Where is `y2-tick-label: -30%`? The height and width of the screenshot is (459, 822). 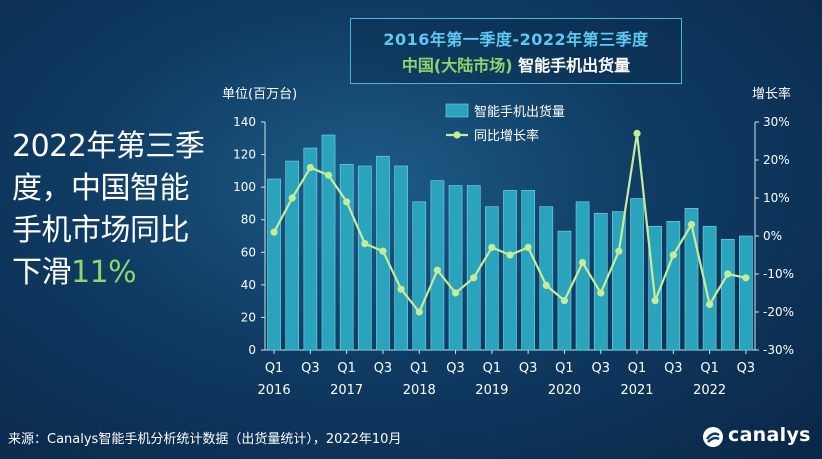
y2-tick-label: -30% is located at coordinates (778, 350).